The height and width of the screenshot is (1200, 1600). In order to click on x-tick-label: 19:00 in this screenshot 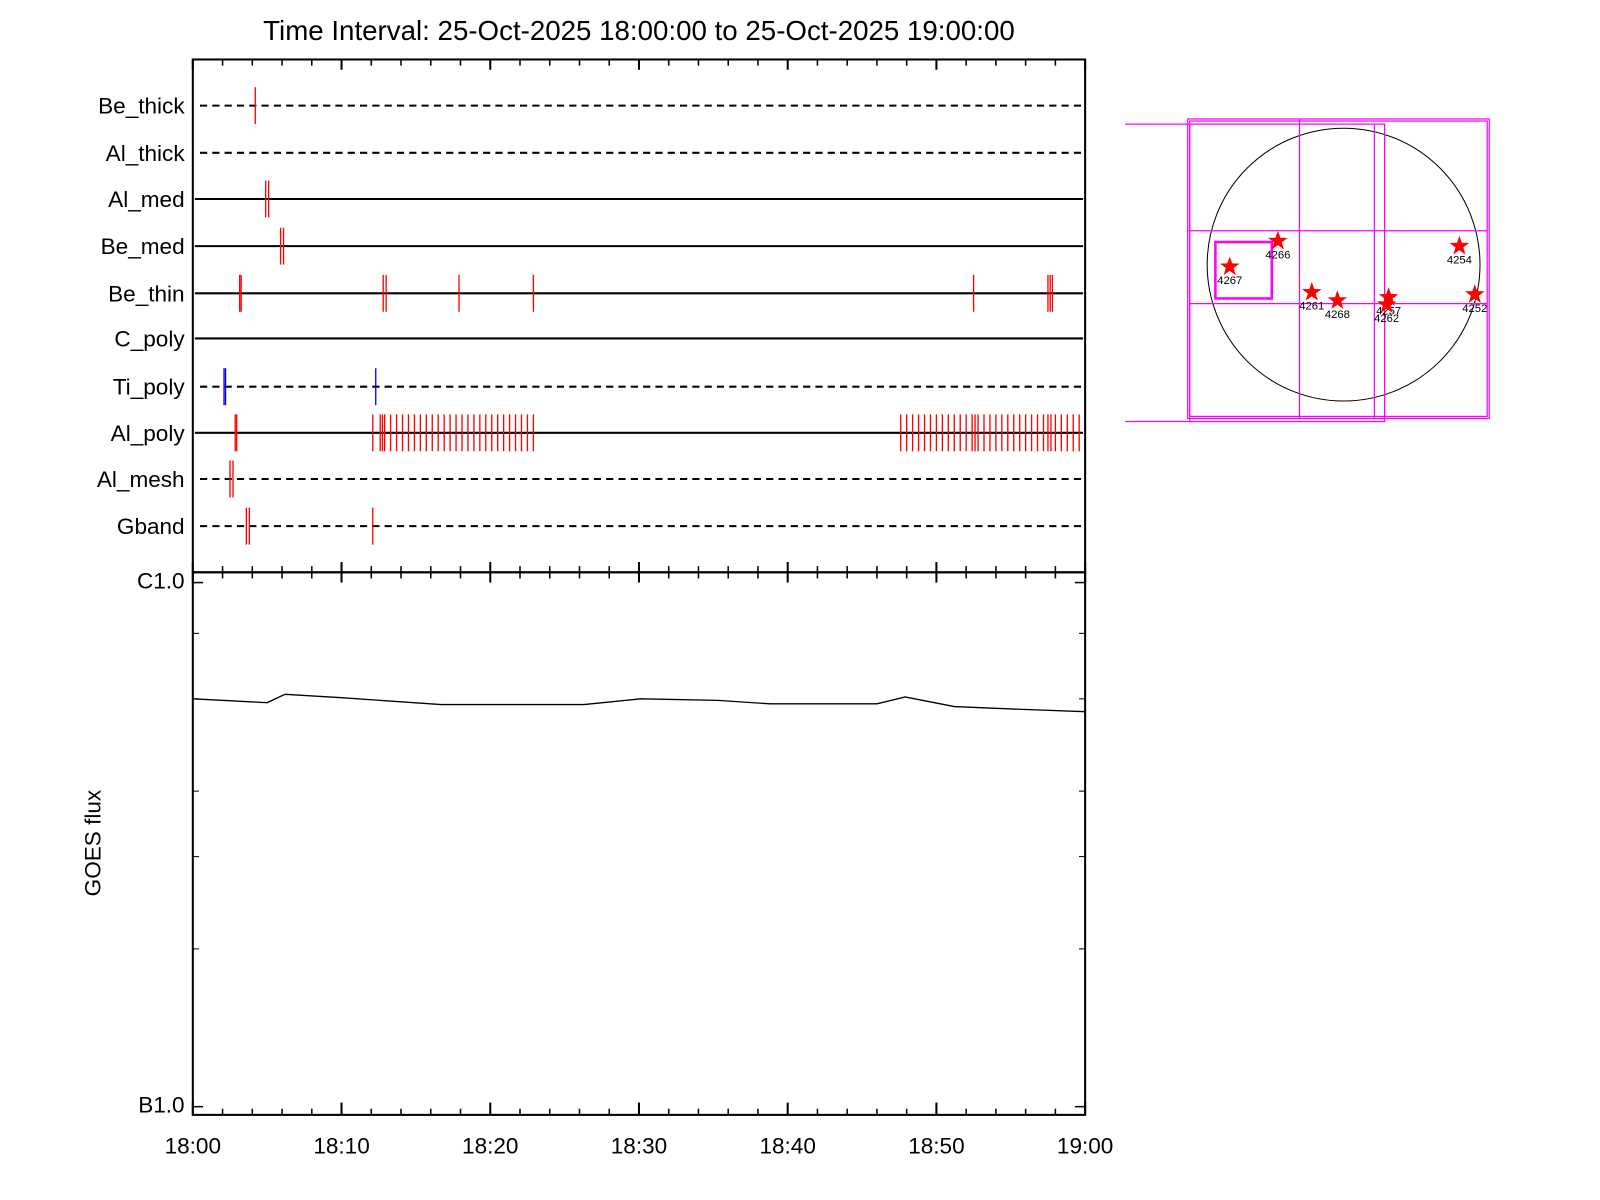, I will do `click(1085, 1146)`.